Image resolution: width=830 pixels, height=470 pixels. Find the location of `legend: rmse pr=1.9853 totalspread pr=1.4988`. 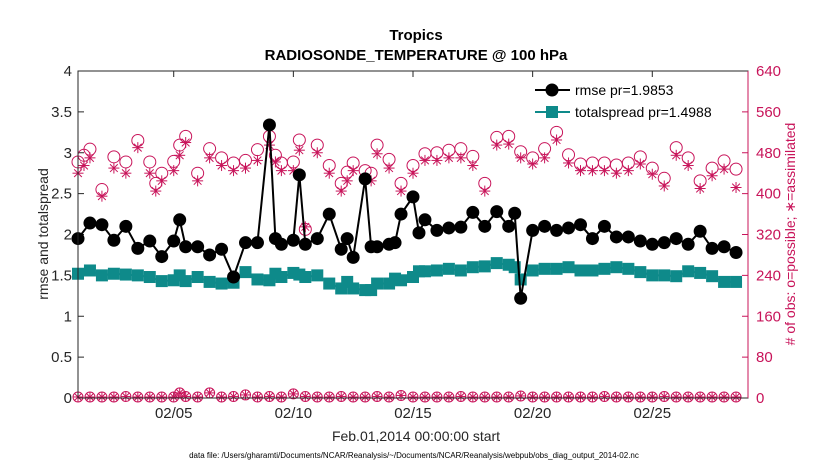

legend: rmse pr=1.9853 totalspread pr=1.4988 is located at coordinates (635, 100).